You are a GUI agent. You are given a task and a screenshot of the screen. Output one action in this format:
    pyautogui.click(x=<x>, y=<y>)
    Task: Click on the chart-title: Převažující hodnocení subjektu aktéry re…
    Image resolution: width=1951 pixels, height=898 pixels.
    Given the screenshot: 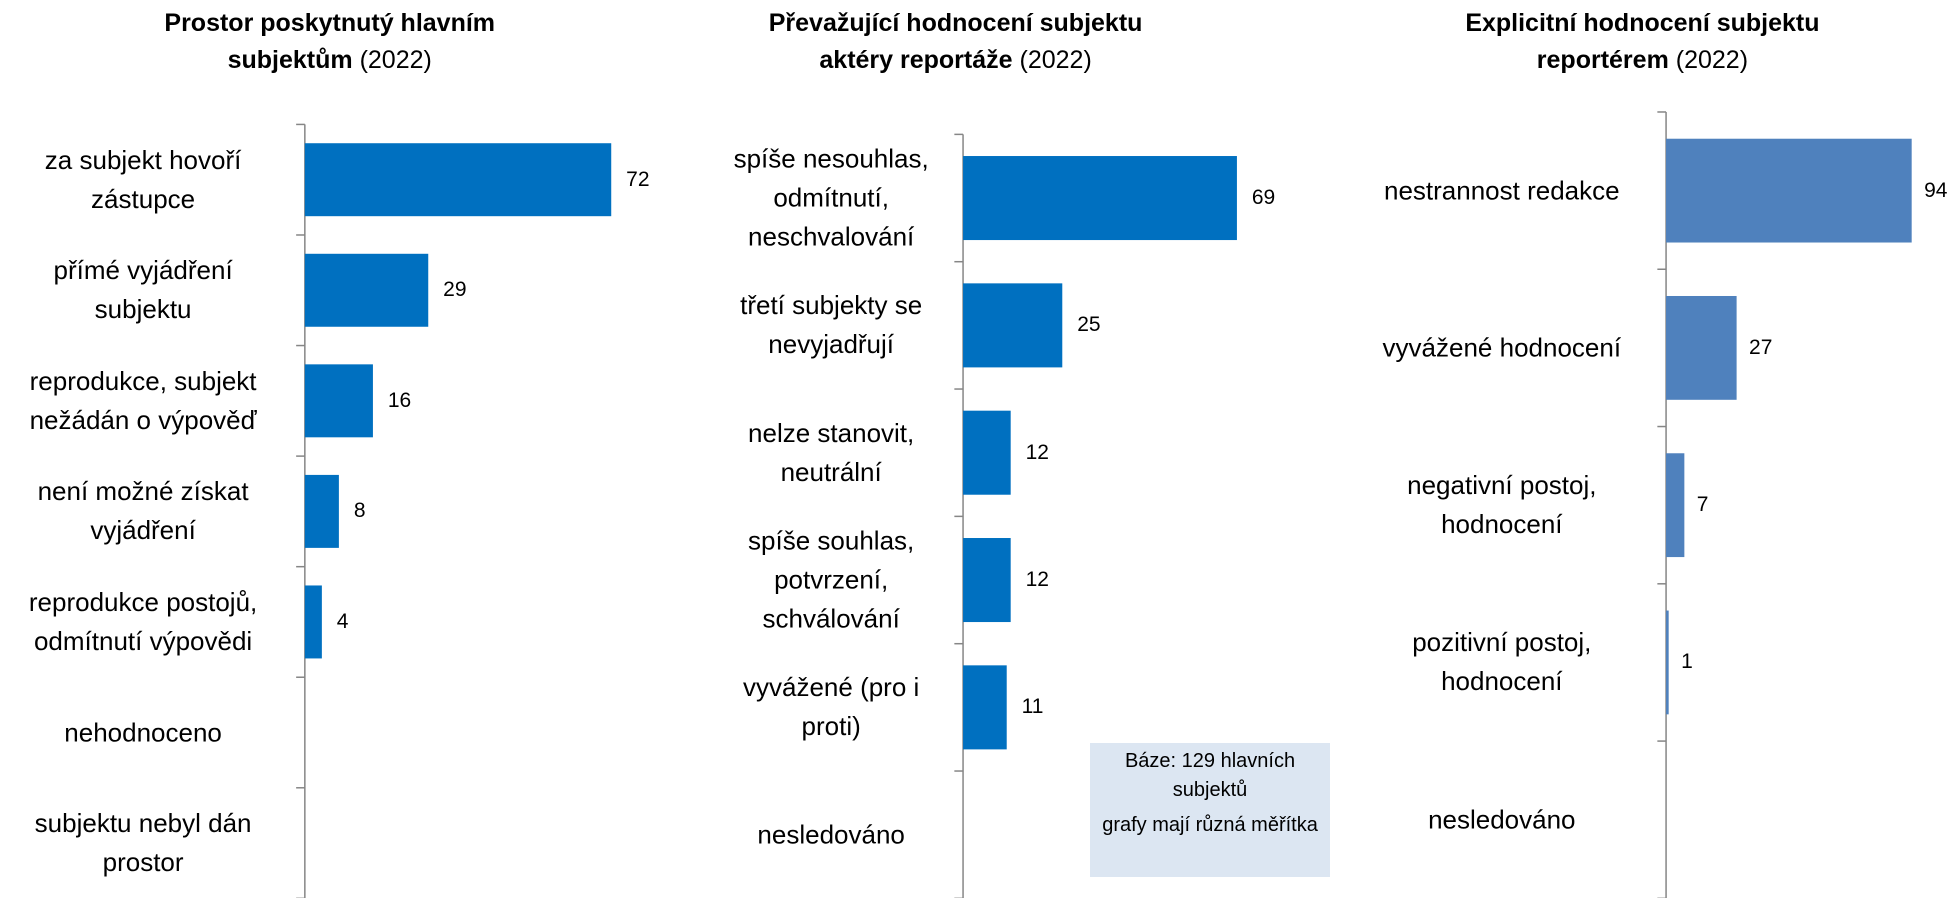 What is the action you would take?
    pyautogui.click(x=956, y=42)
    